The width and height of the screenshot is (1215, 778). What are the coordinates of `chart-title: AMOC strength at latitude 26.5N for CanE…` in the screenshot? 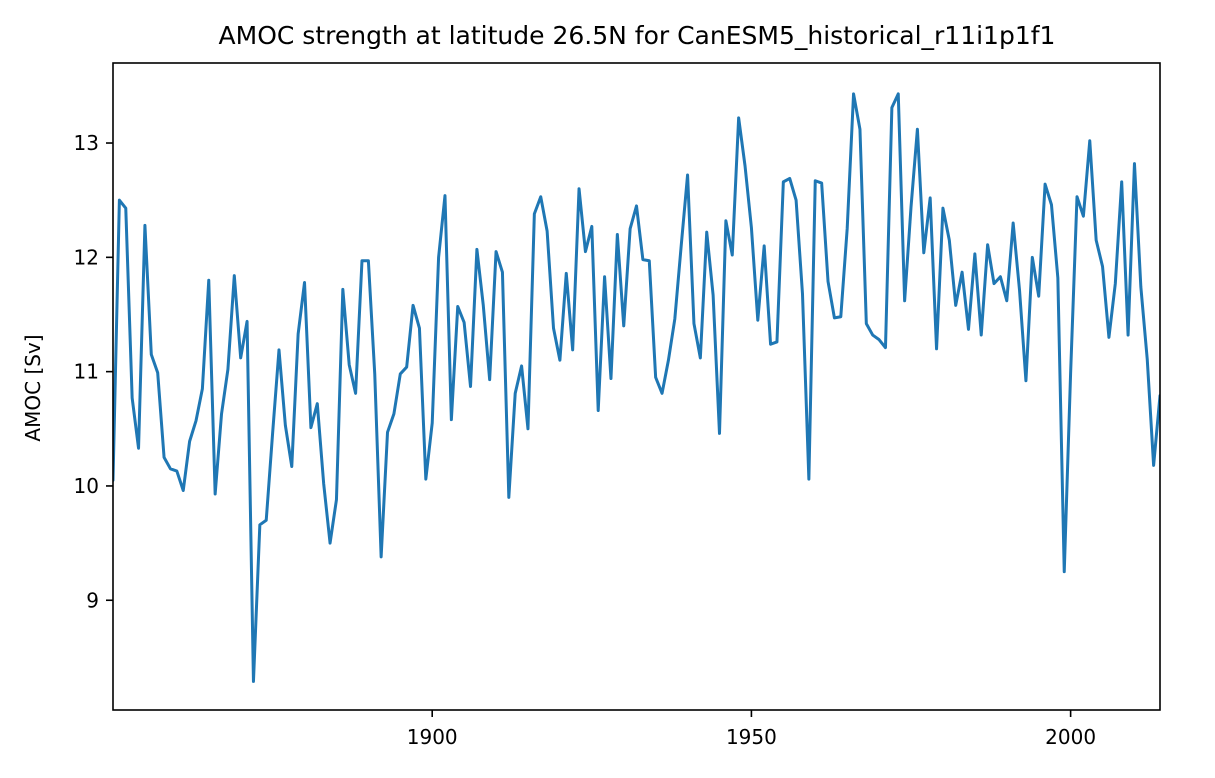 It's located at (637, 35).